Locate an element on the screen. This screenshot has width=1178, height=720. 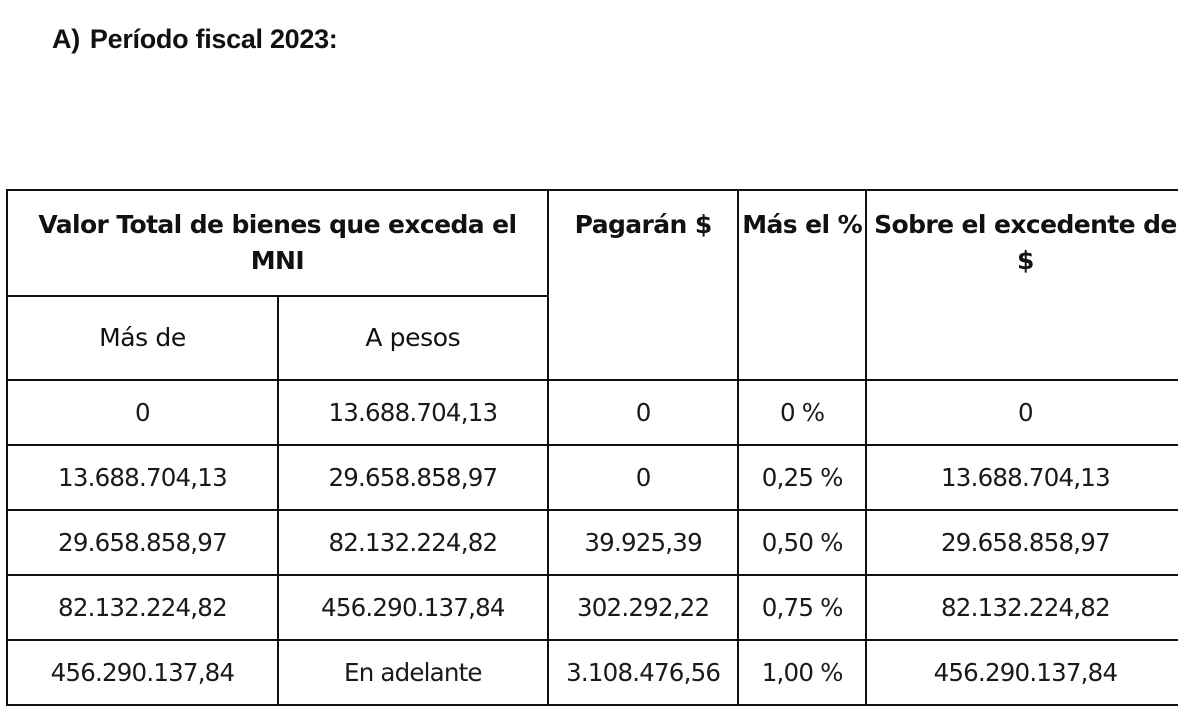
section-title: Período fiscal 2023: is located at coordinates (213, 39).